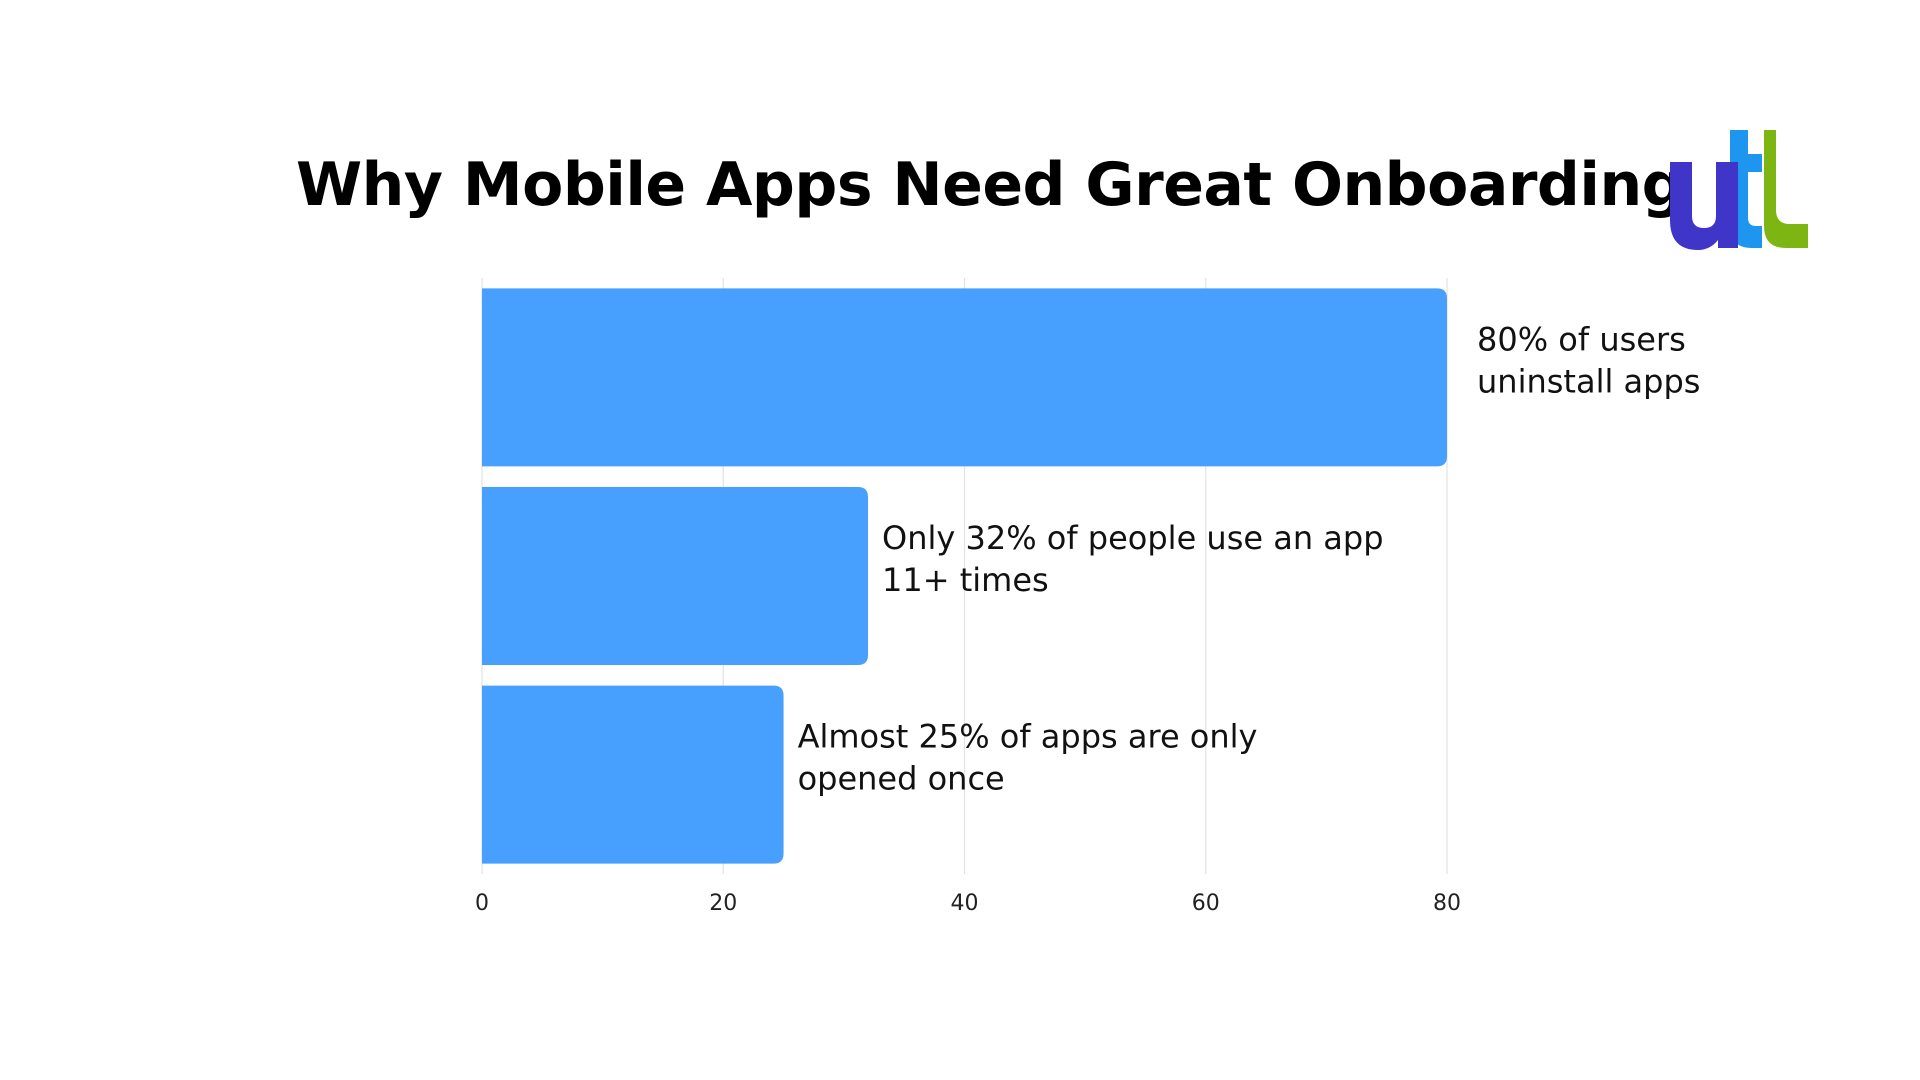 Image resolution: width=1920 pixels, height=1080 pixels. Describe the element at coordinates (1581, 339) in the screenshot. I see `data-label-line: 80% of users` at that location.